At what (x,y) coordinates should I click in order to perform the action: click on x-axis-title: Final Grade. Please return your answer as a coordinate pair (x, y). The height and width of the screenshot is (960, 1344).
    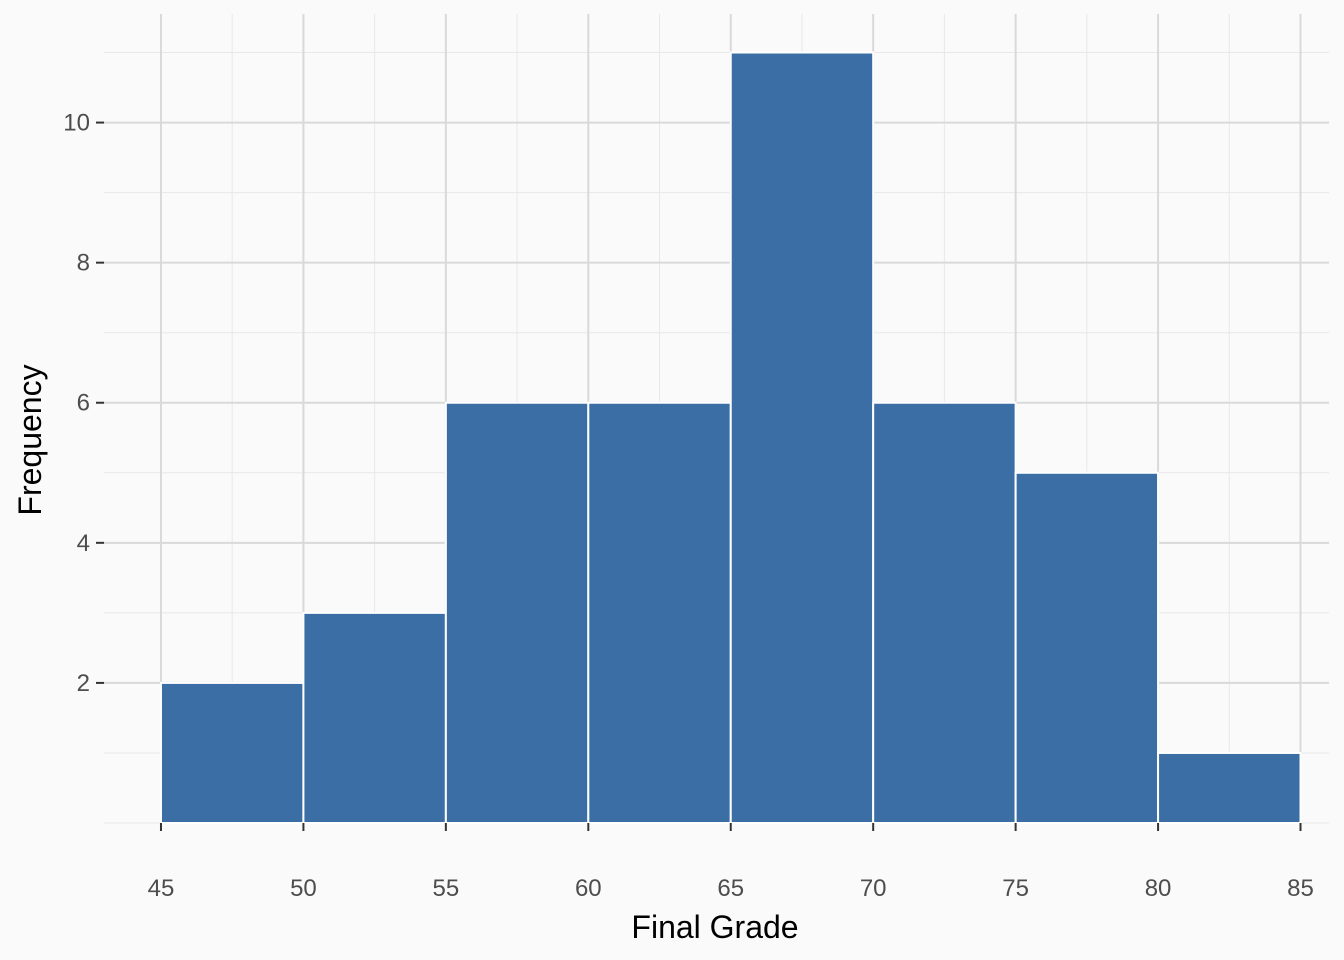
    Looking at the image, I should click on (714, 927).